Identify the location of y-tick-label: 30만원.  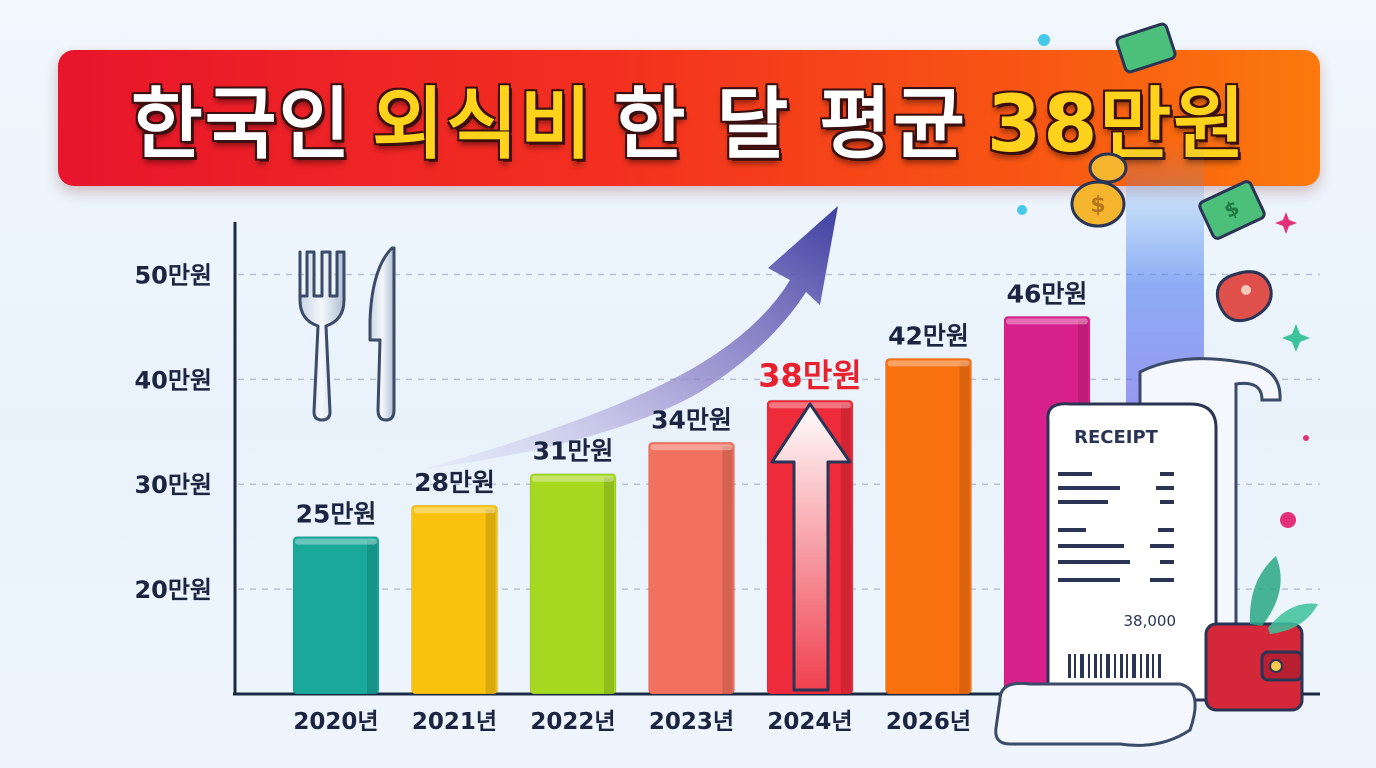
(173, 485).